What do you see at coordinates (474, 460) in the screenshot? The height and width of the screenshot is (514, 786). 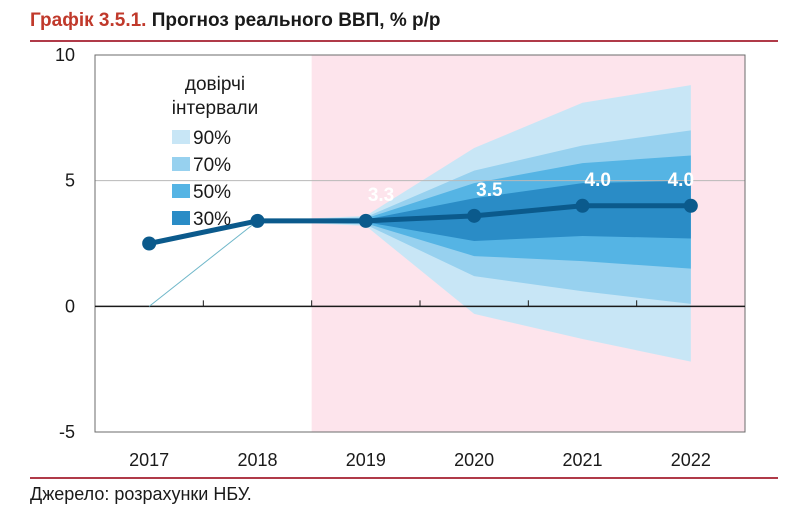 I see `x-tick-label: 2020` at bounding box center [474, 460].